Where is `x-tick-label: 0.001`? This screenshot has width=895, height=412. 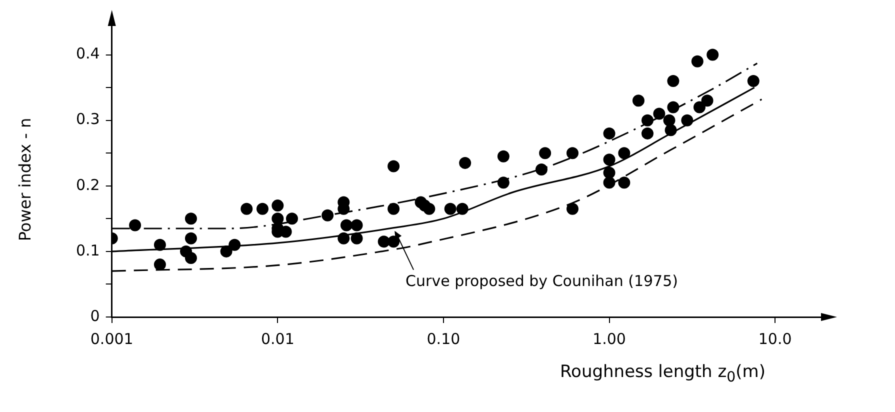 x-tick-label: 0.001 is located at coordinates (112, 339).